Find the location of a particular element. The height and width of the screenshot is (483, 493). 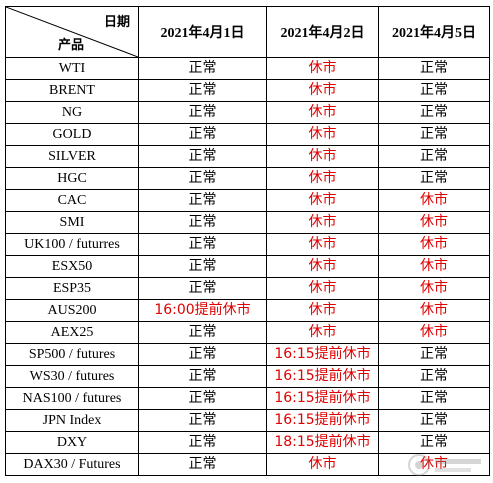

table-row: BRENT 正常 休市 正常 is located at coordinates (247, 90).